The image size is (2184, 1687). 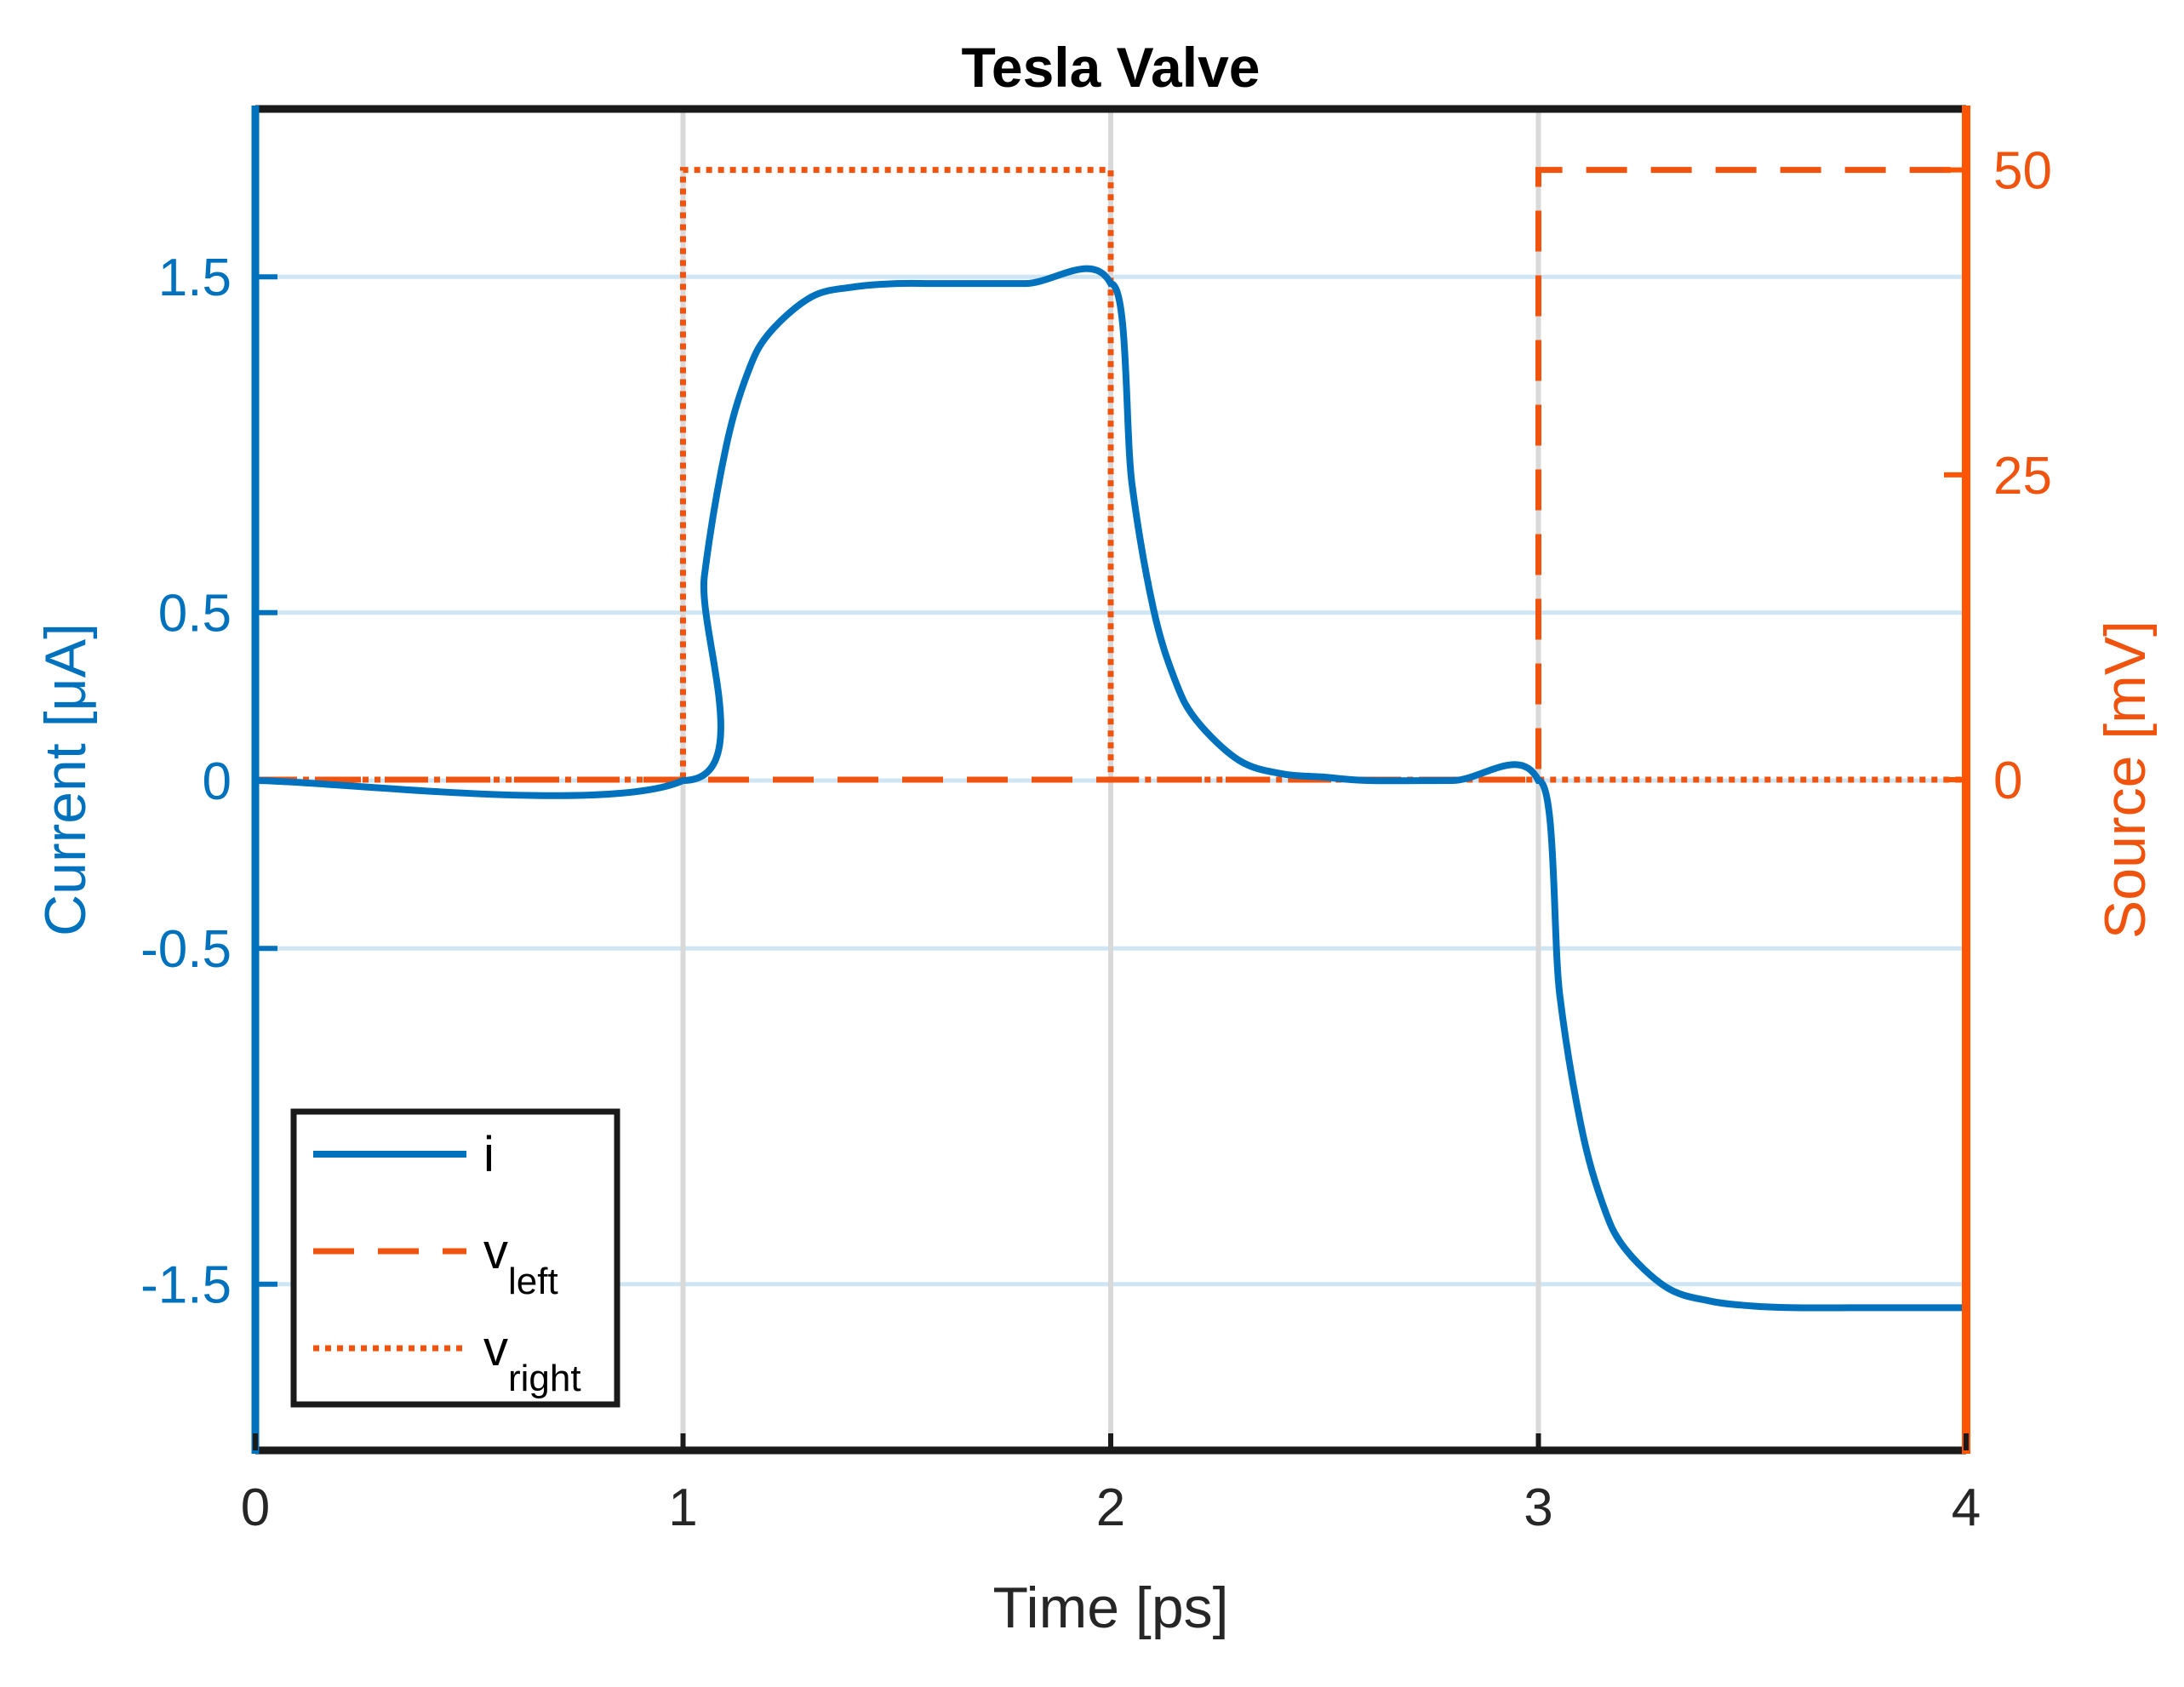 What do you see at coordinates (2007, 781) in the screenshot?
I see `right-tick-label: 0` at bounding box center [2007, 781].